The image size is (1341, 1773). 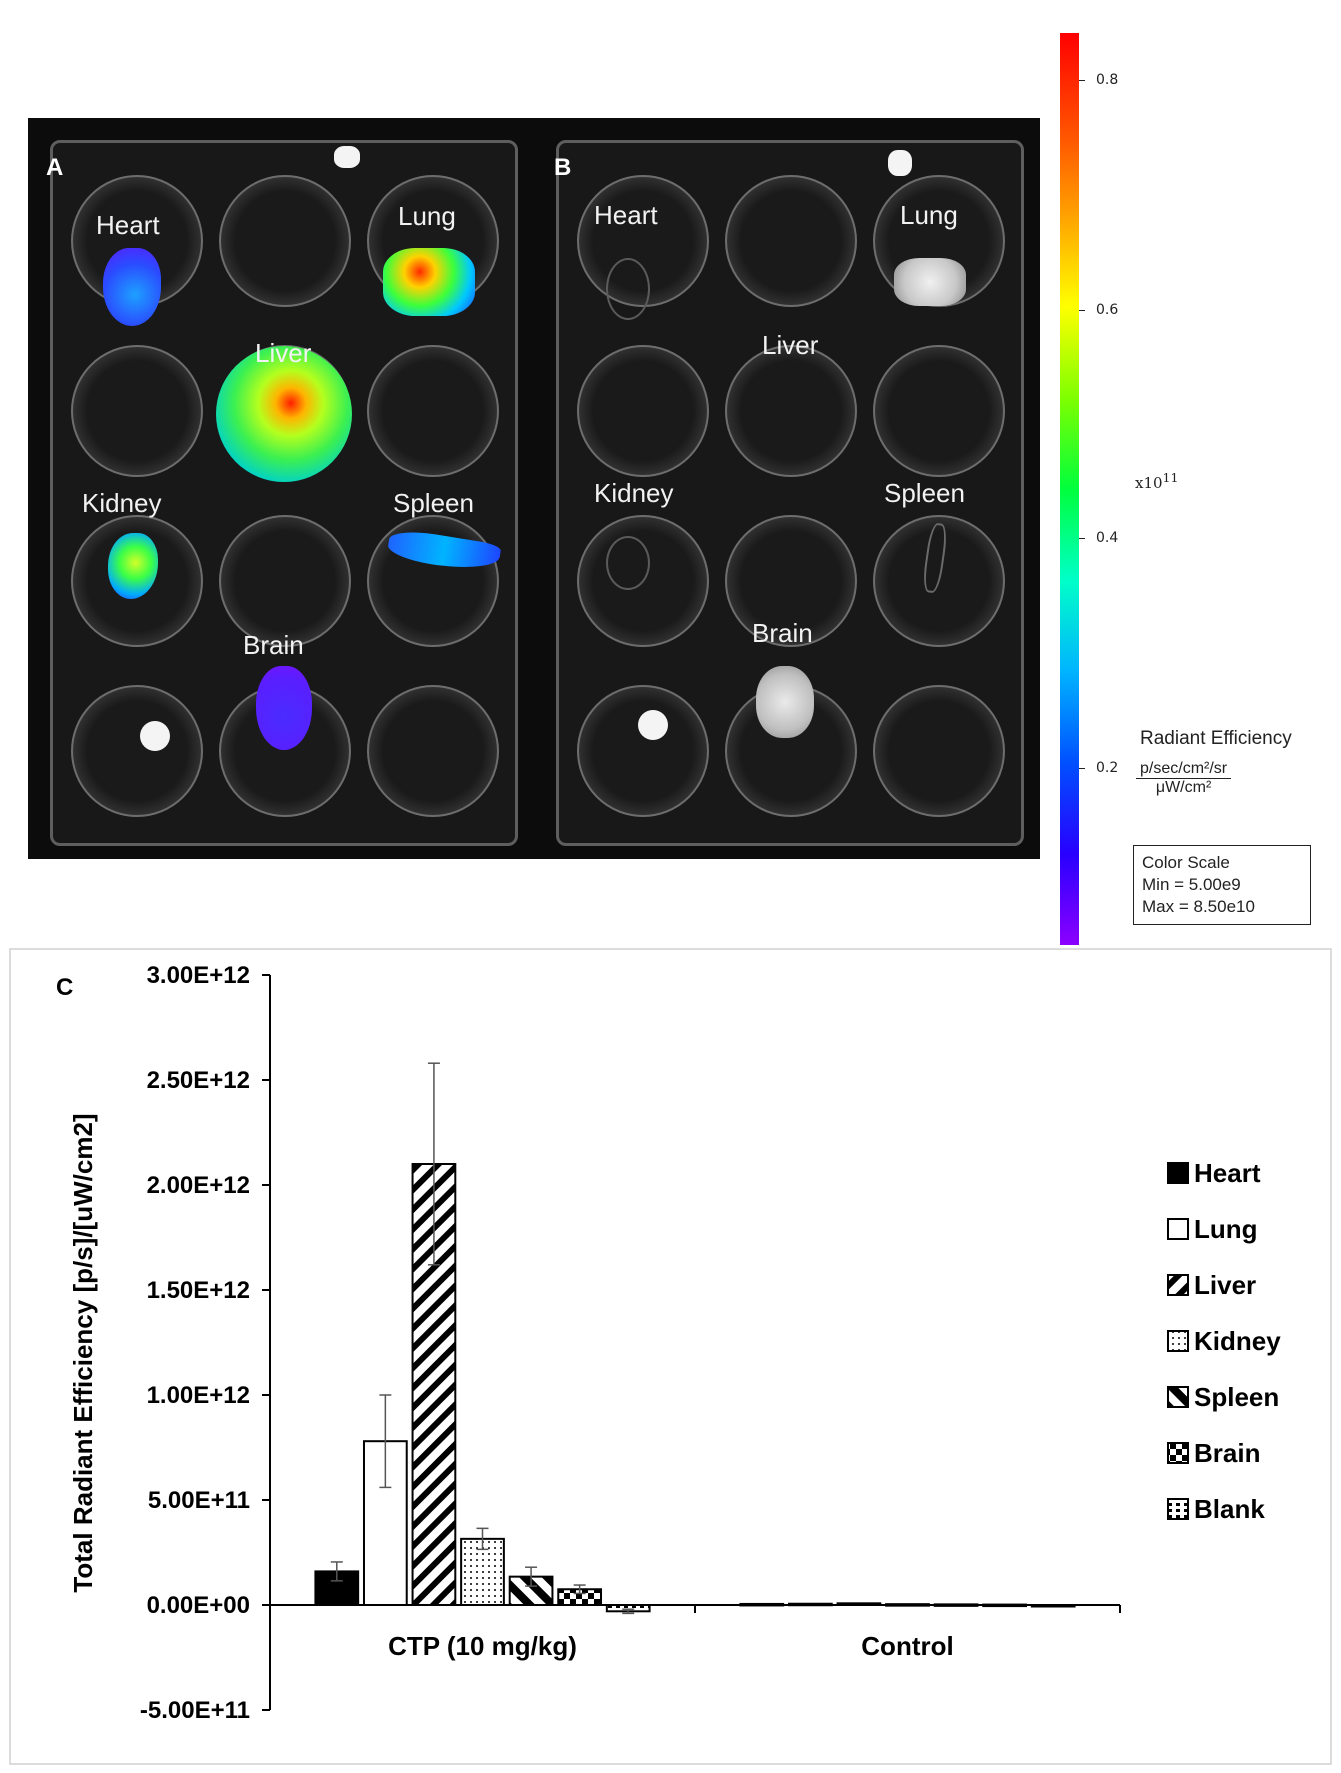 What do you see at coordinates (930, 282) in the screenshot?
I see `lung-tissue` at bounding box center [930, 282].